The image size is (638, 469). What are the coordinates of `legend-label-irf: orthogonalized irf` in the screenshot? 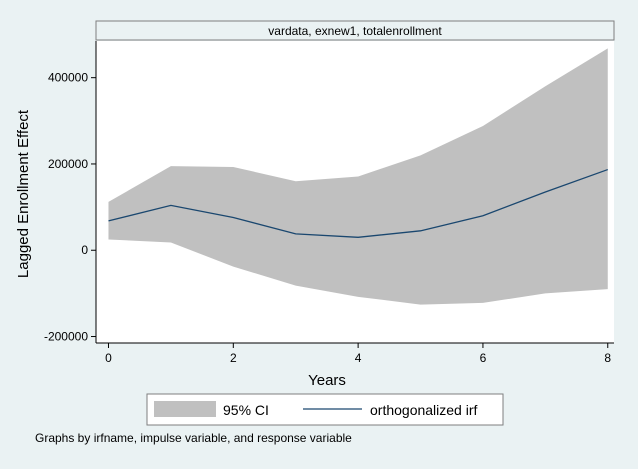 It's located at (424, 410).